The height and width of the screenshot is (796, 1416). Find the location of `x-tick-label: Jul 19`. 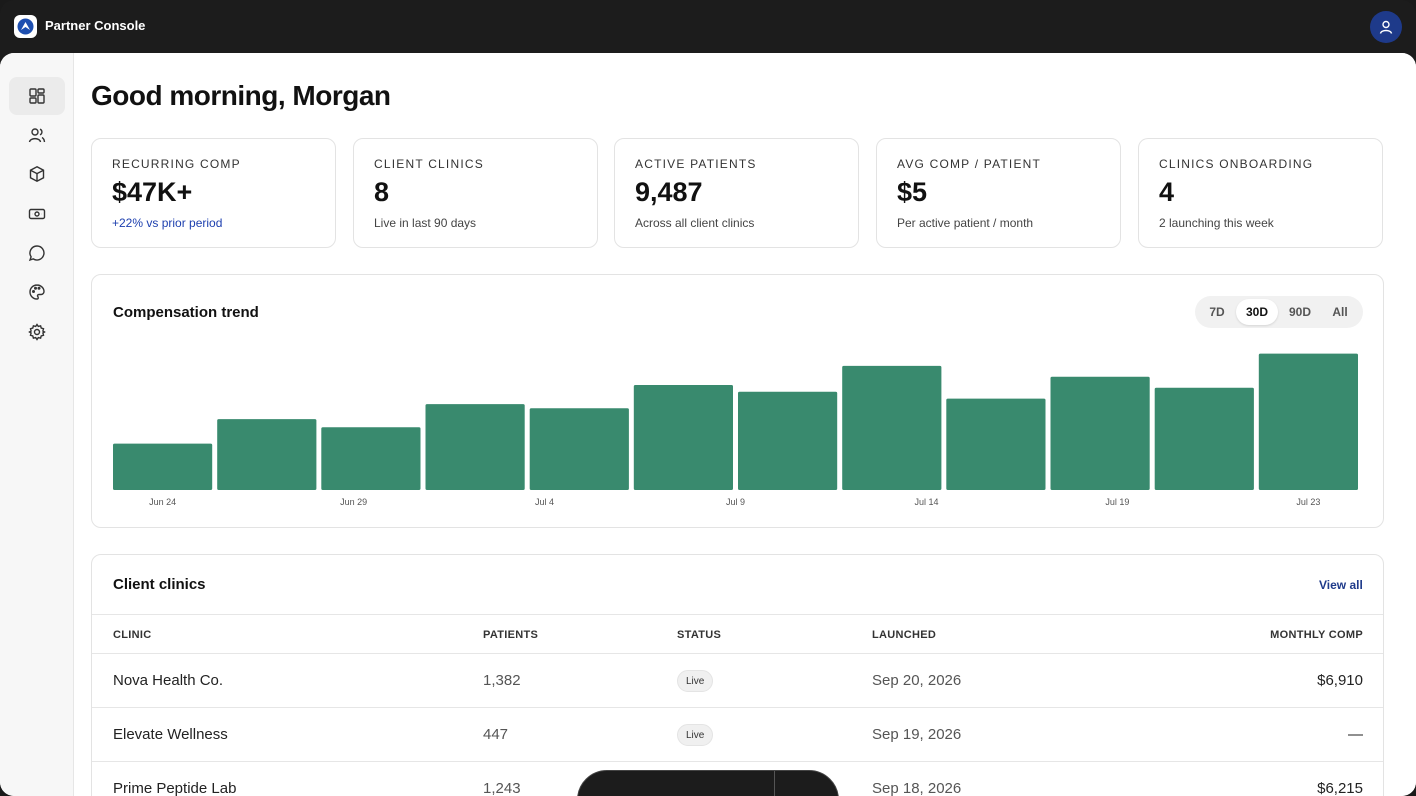

x-tick-label: Jul 19 is located at coordinates (1117, 502).